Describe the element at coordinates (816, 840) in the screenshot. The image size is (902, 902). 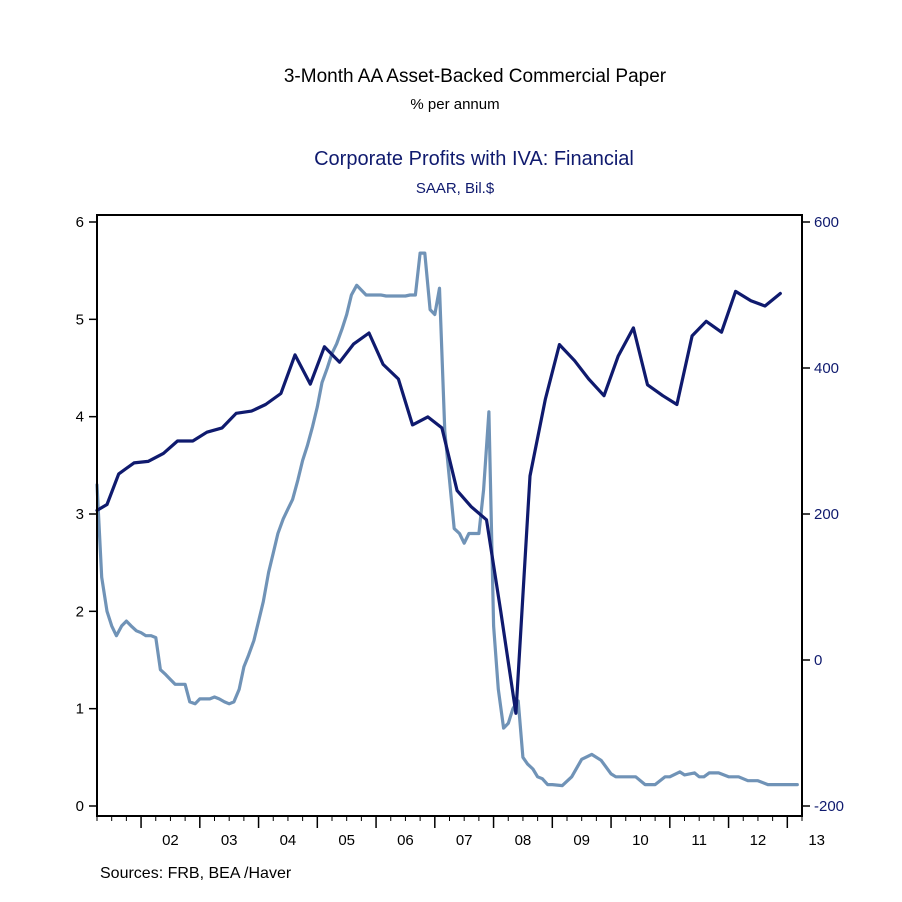
I see `x-tick-label: 13` at that location.